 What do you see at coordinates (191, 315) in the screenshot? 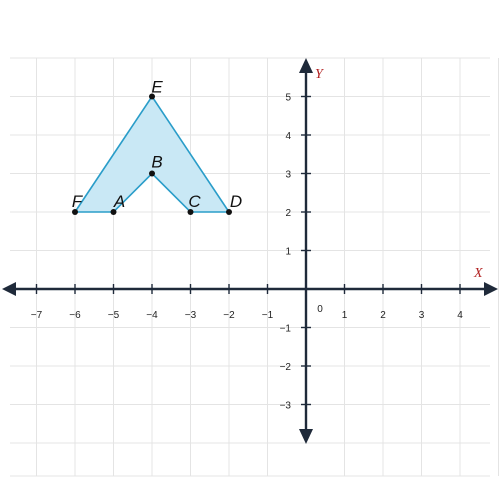
I see `x-tick-label: −3` at bounding box center [191, 315].